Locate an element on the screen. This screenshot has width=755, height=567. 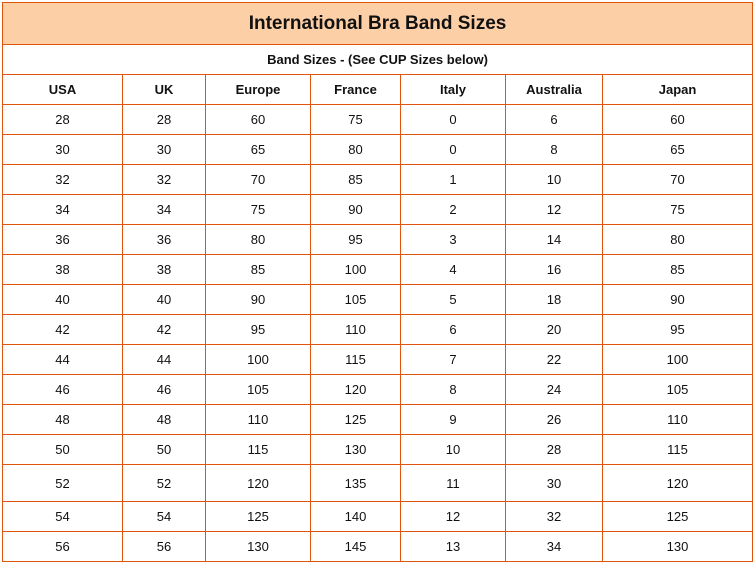
table-row: 54 54 125 140 12 32 125 is located at coordinates (378, 516).